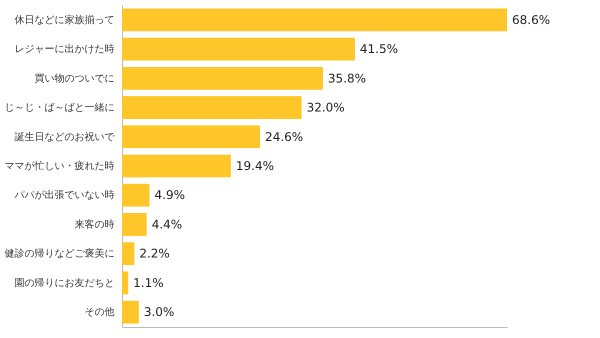  Describe the element at coordinates (99, 312) in the screenshot. I see `y-tick-label: その他` at that location.